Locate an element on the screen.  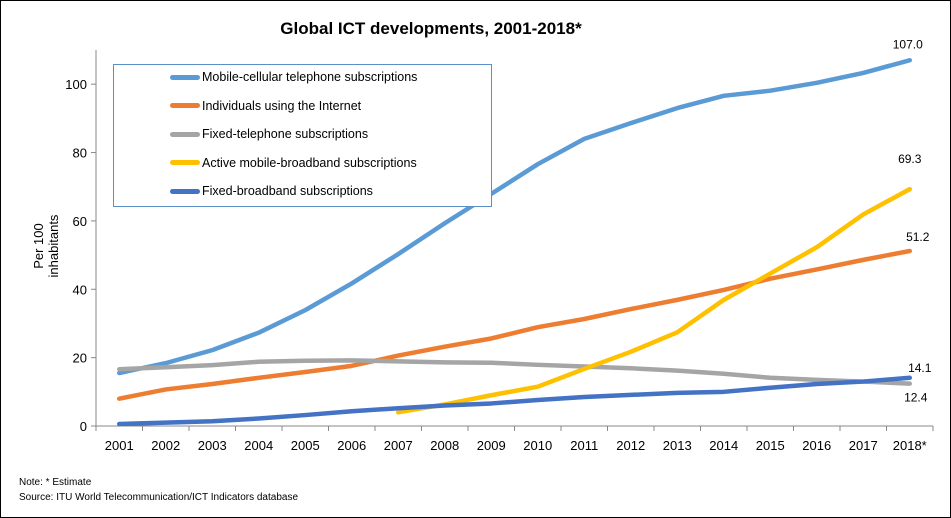
y-tick-label: 40 is located at coordinates (80, 289).